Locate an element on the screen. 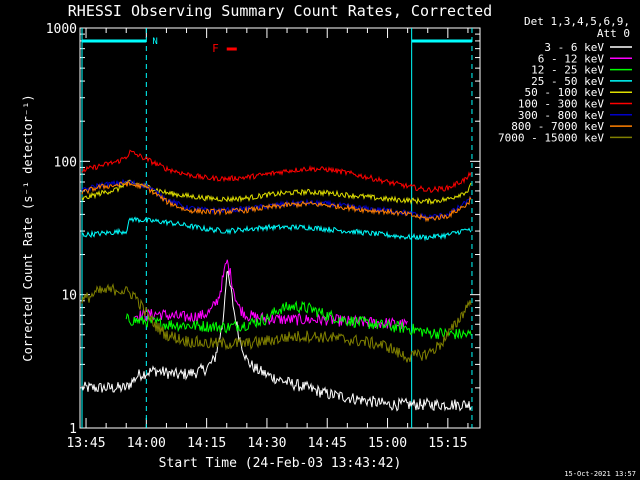 This screenshot has width=640, height=480. y-axis-label: Corrected Count Rate (s⁻¹ detector⁻¹) is located at coordinates (28, 227).